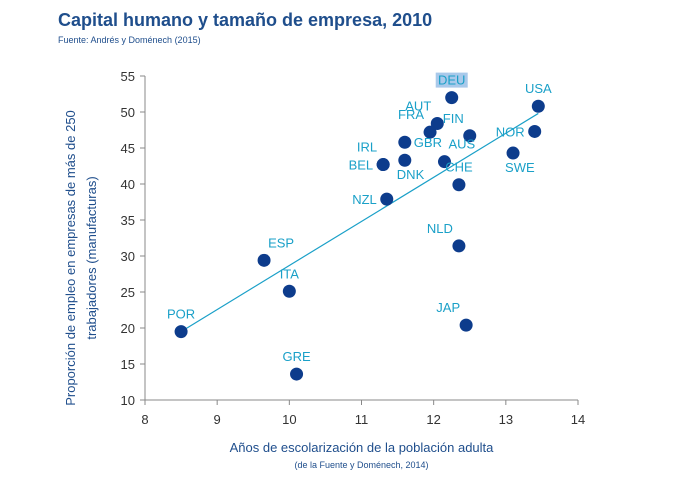  What do you see at coordinates (459, 246) in the screenshot?
I see `data-point-nld` at bounding box center [459, 246].